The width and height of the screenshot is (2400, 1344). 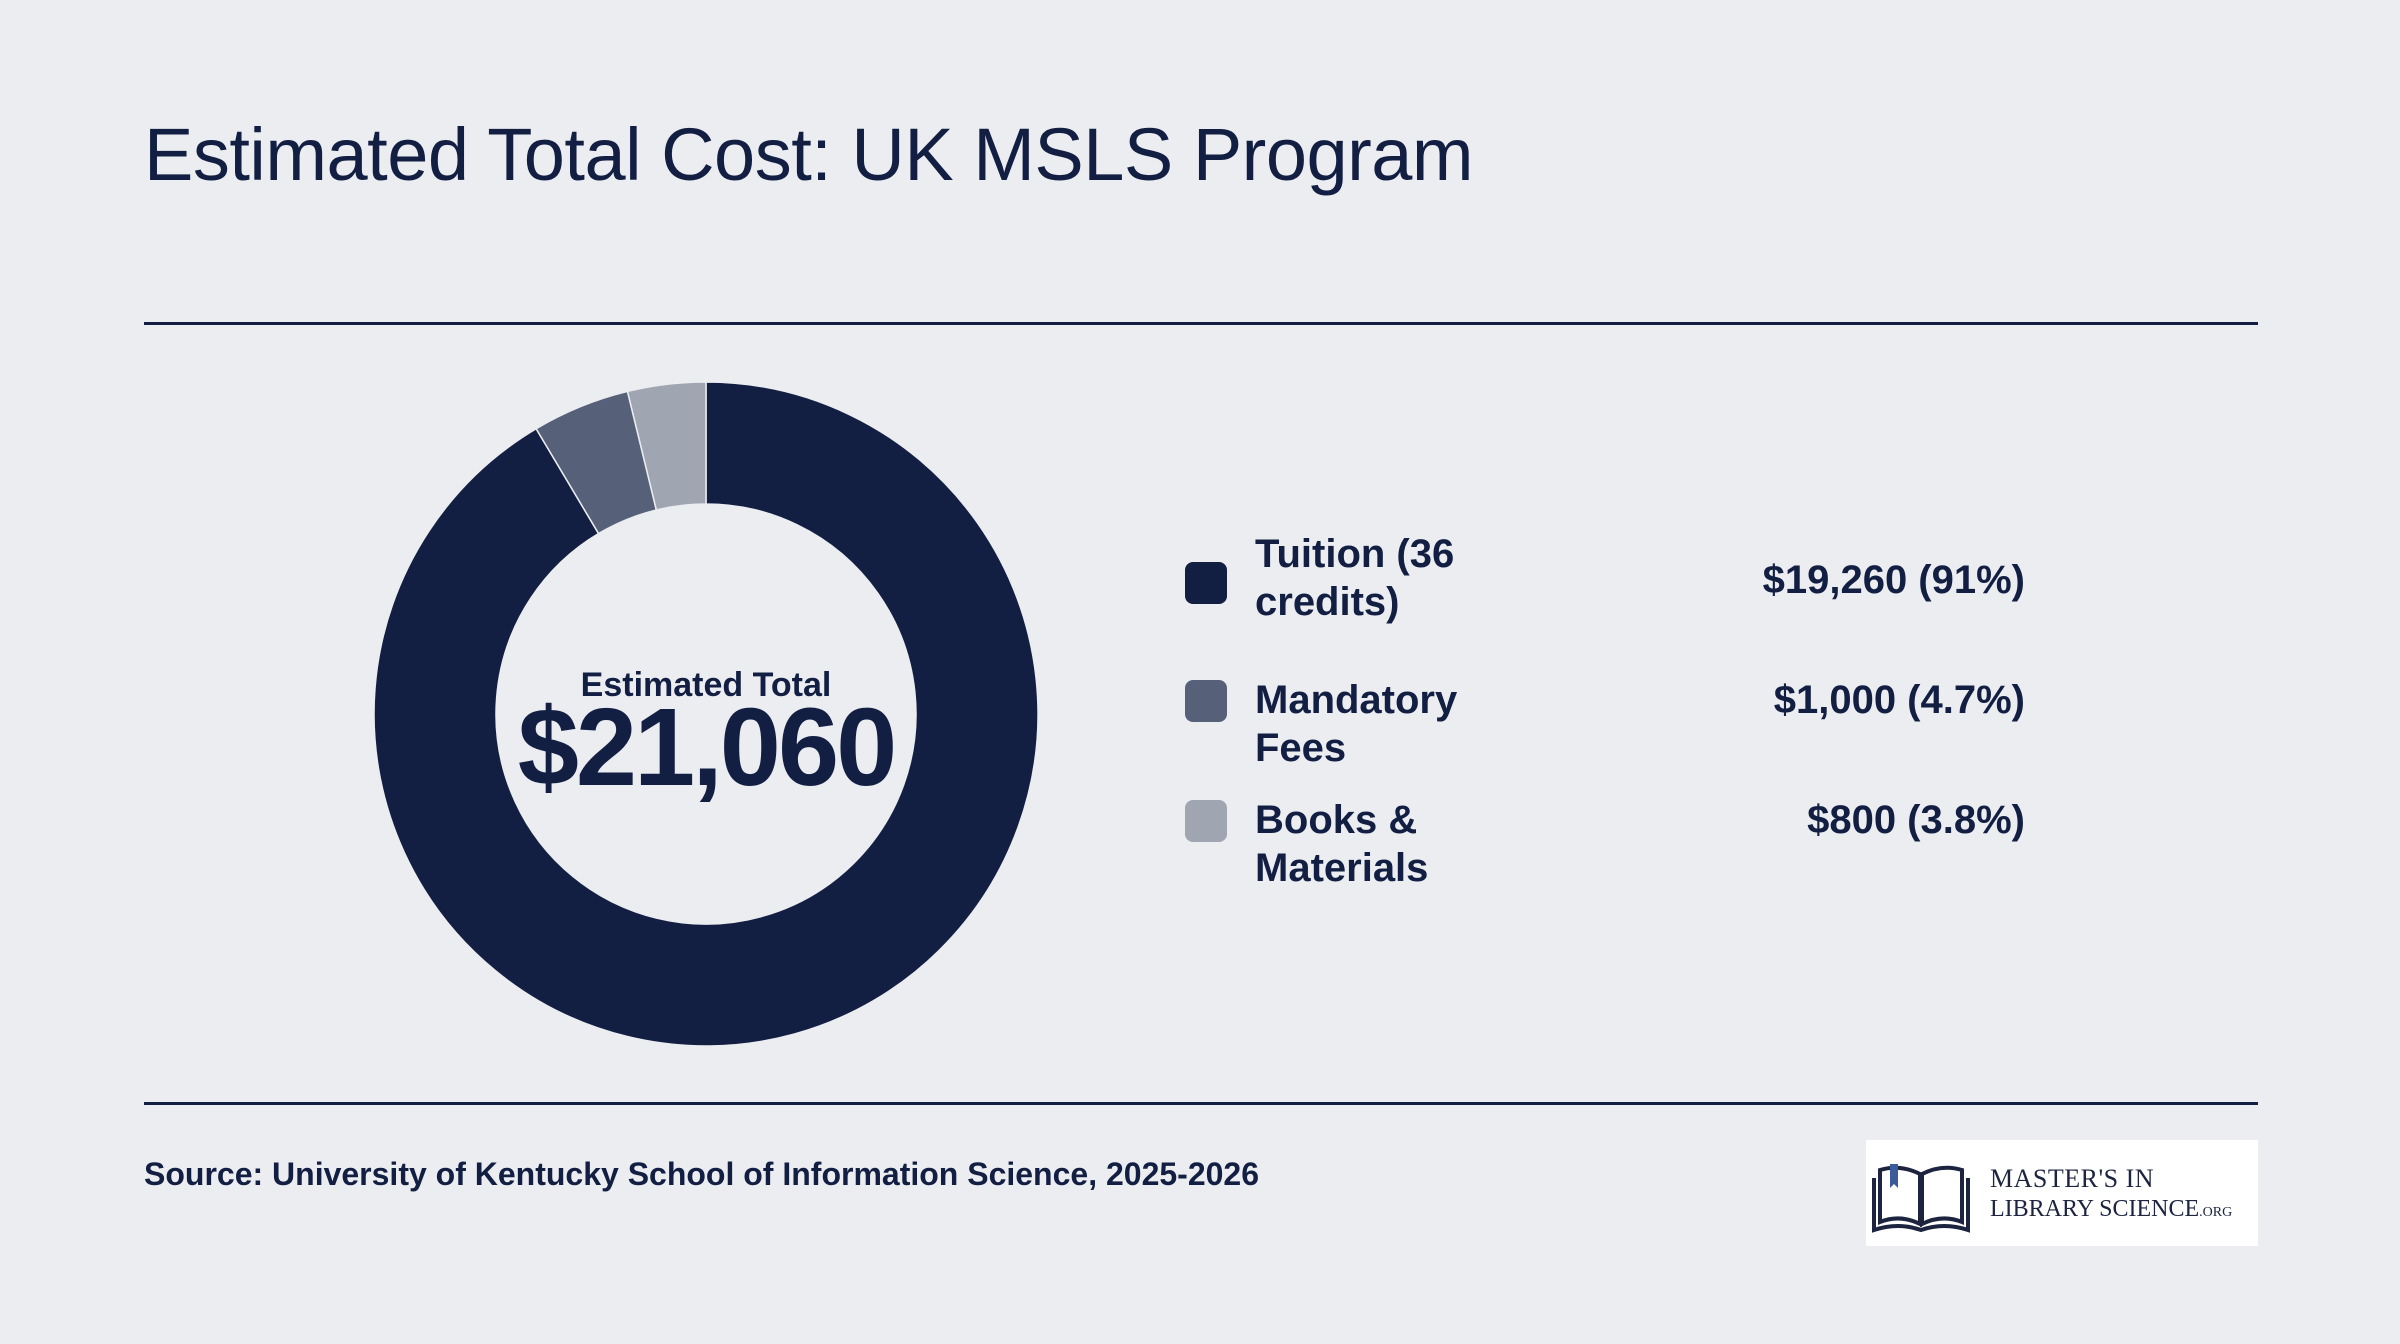 What do you see at coordinates (1206, 701) in the screenshot?
I see `legend-swatch-fees` at bounding box center [1206, 701].